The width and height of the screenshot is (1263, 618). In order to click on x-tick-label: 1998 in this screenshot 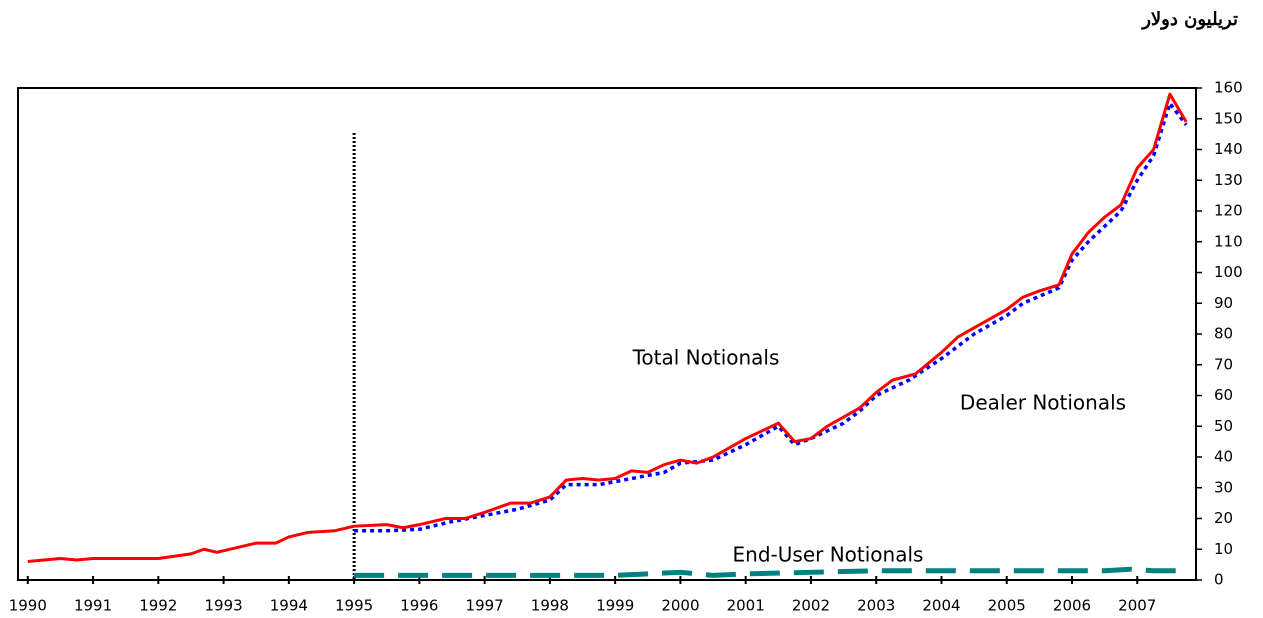, I will do `click(550, 606)`.